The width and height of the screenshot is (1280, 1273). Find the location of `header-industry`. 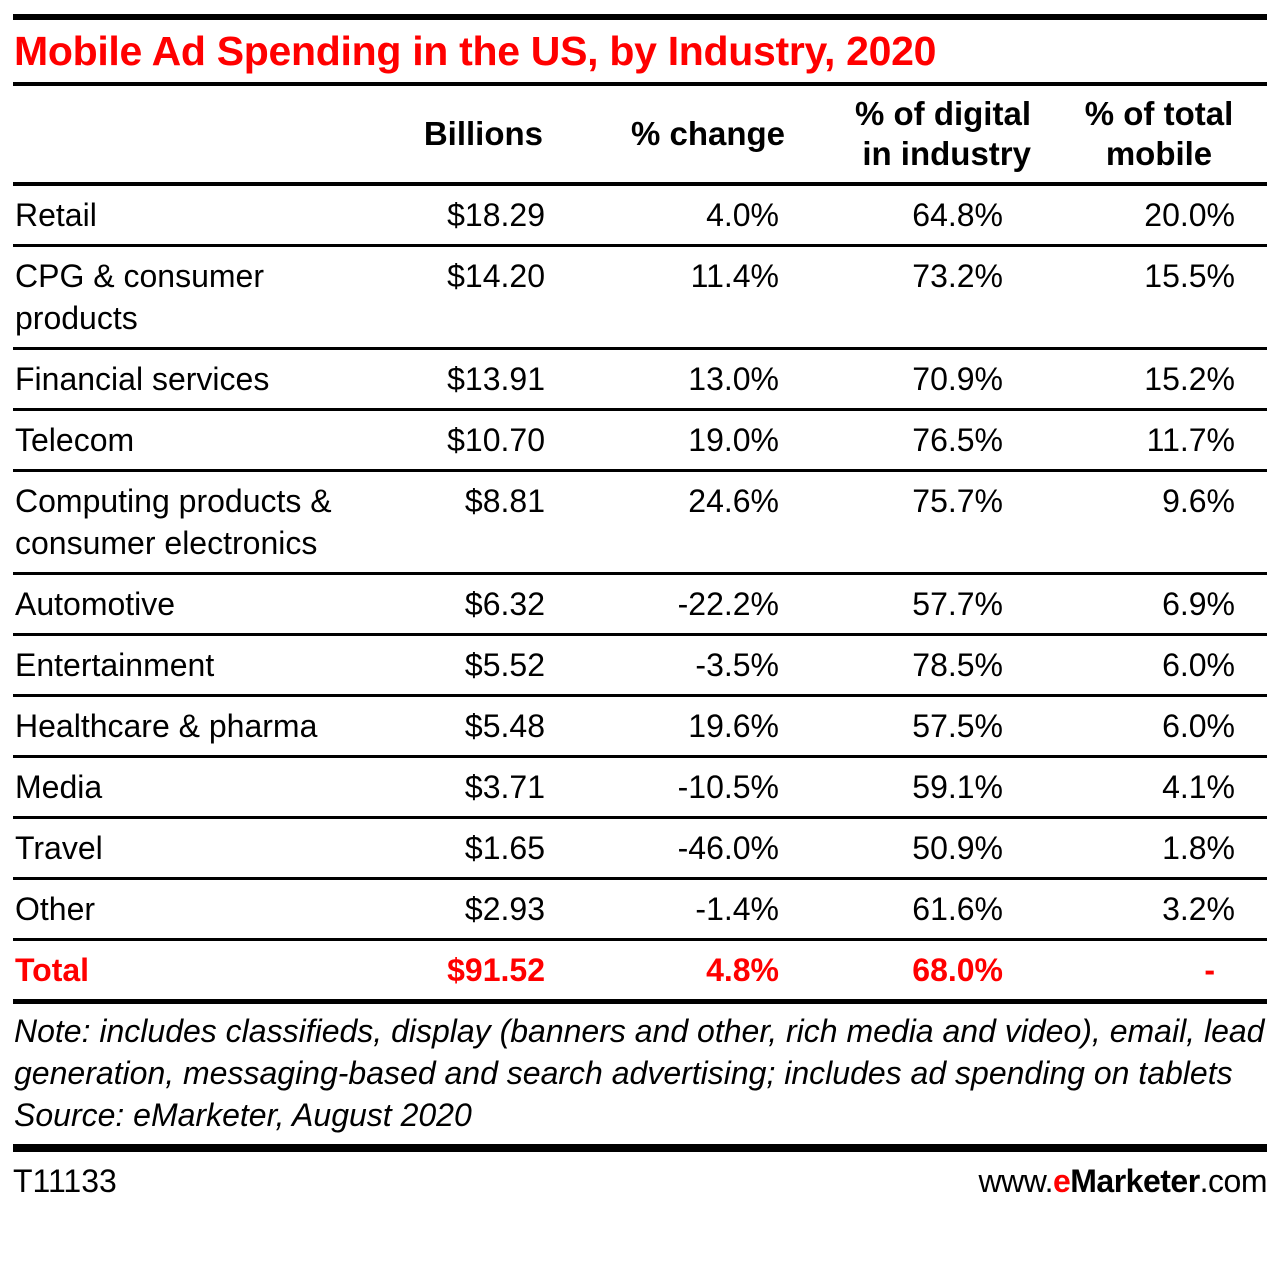

header-industry is located at coordinates (198, 134).